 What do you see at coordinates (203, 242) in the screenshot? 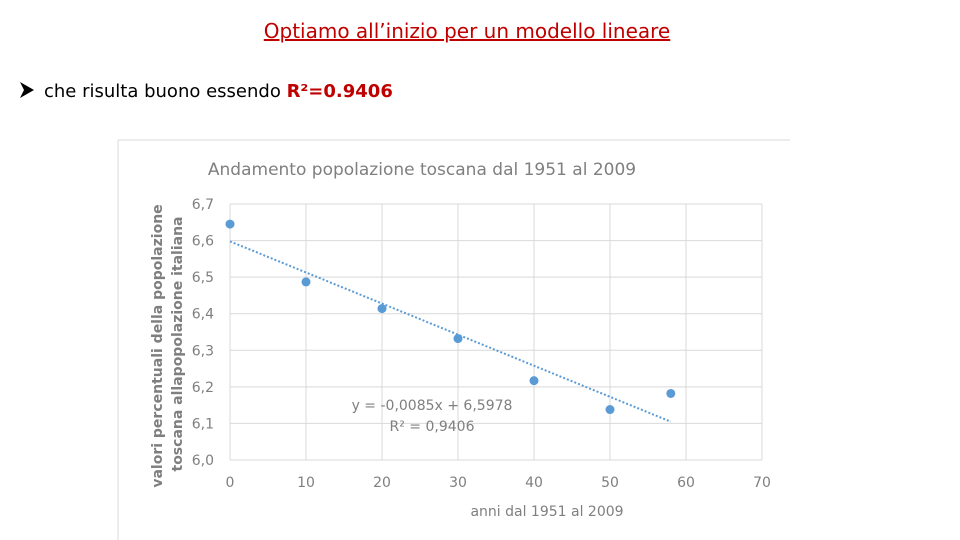
I see `y-tick-label: 6,6` at bounding box center [203, 242].